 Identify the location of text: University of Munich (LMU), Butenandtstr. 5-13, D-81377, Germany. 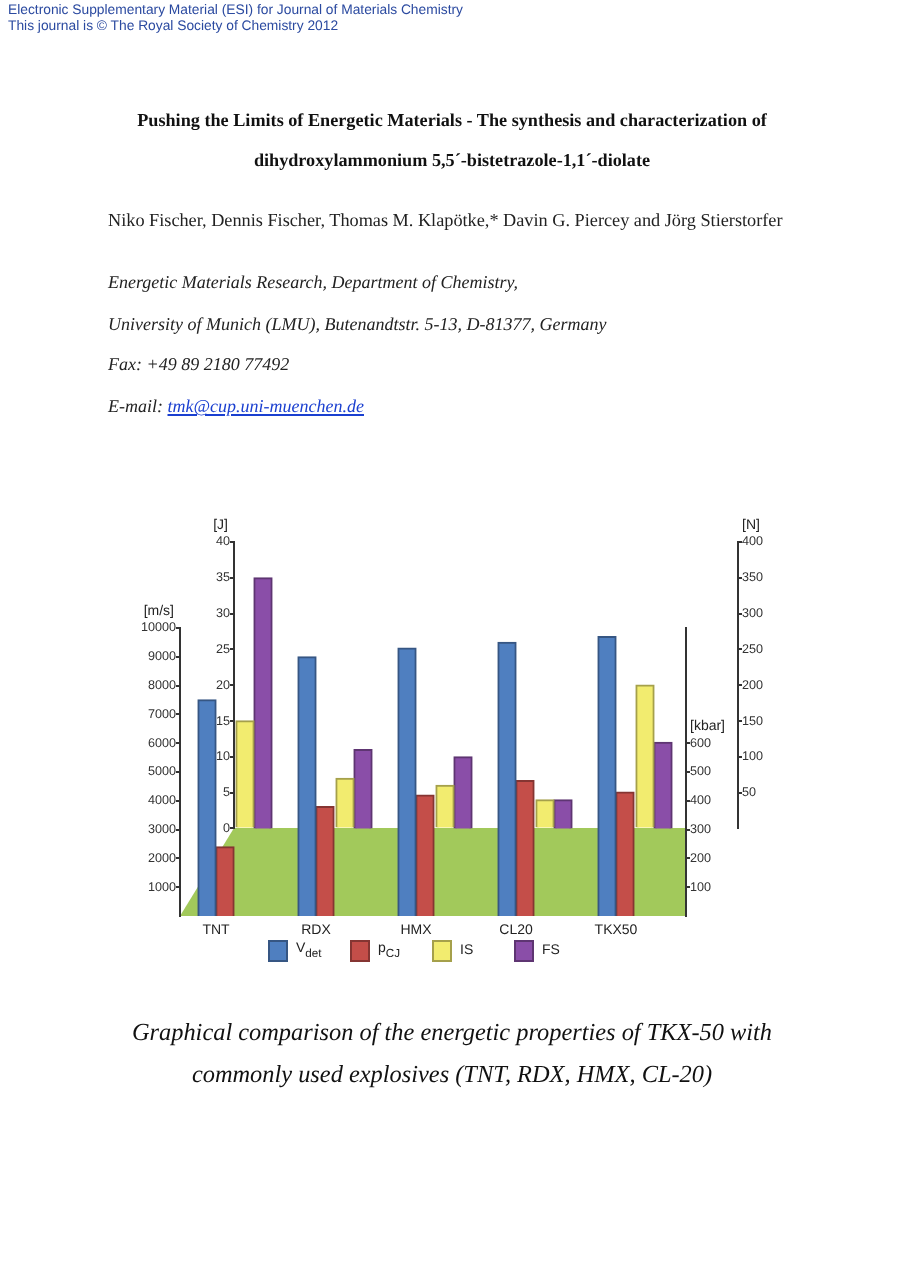
(357, 324).